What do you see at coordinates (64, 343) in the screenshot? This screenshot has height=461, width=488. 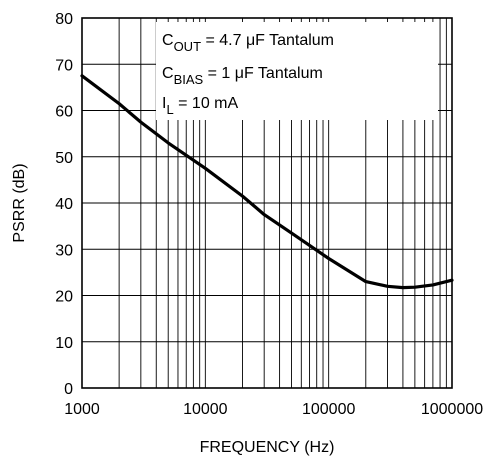 I see `y-tick-label: 10` at bounding box center [64, 343].